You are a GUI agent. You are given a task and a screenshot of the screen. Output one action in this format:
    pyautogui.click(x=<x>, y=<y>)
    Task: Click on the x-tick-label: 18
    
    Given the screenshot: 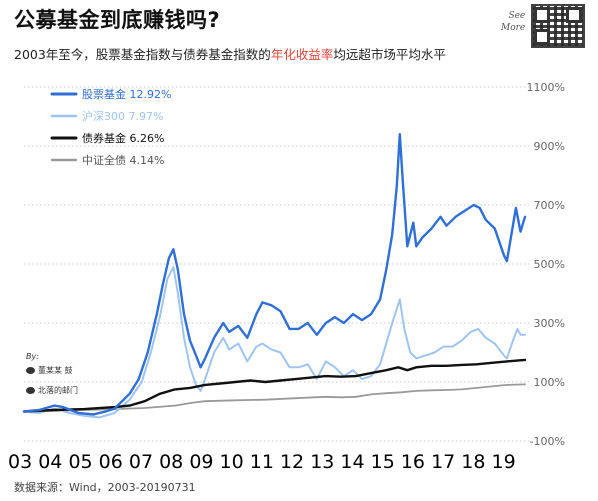 What is the action you would take?
    pyautogui.click(x=476, y=462)
    